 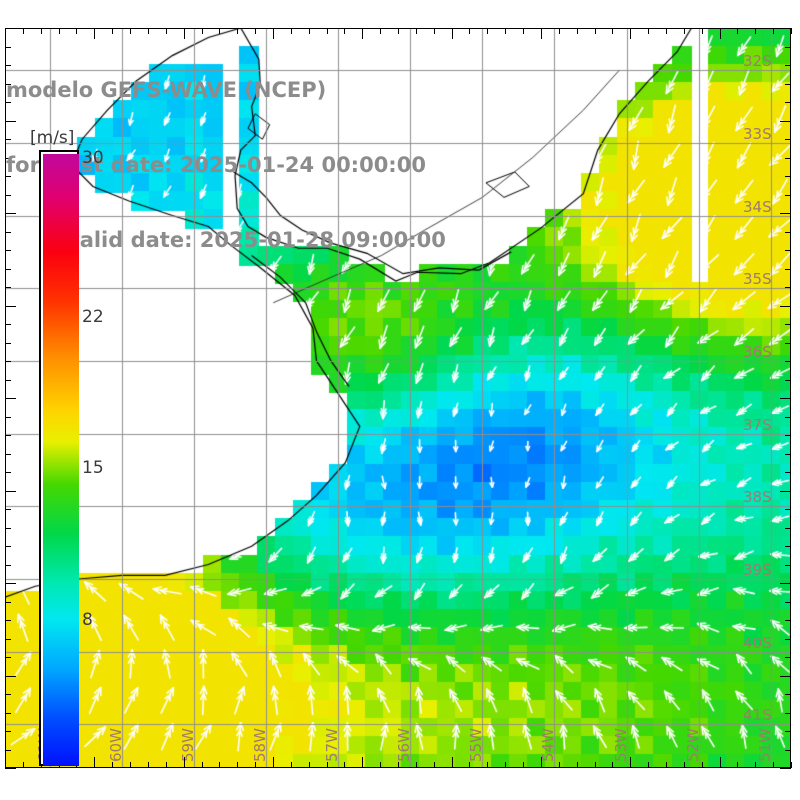 I want to click on valid-date-label: valid date: 2025-01-28 09:00:00, so click(x=256, y=240).